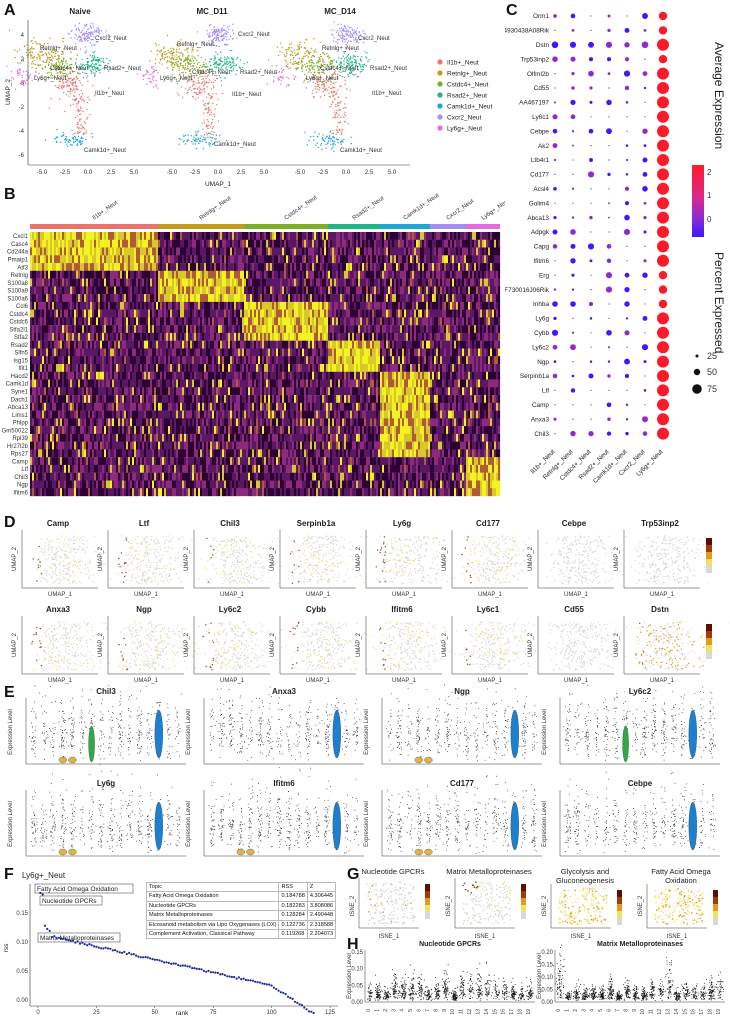 This screenshot has height=1016, width=730. Describe the element at coordinates (574, 609) in the screenshot. I see `feature-plot-title: Cd55` at that location.